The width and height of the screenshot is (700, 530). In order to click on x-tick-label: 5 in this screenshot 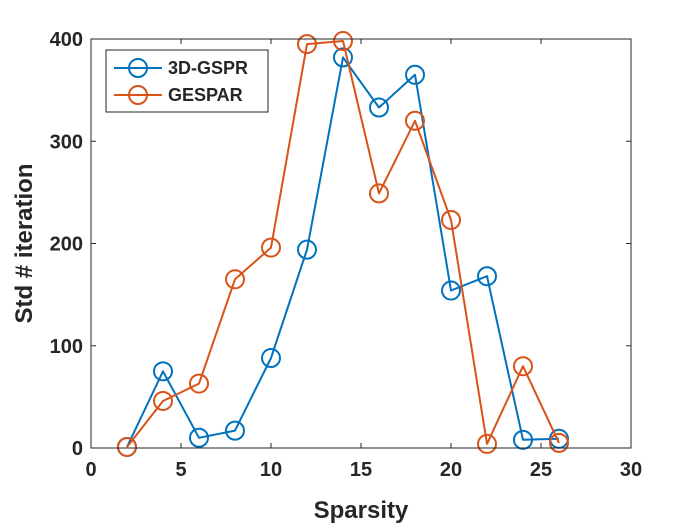, I will do `click(180, 470)`.